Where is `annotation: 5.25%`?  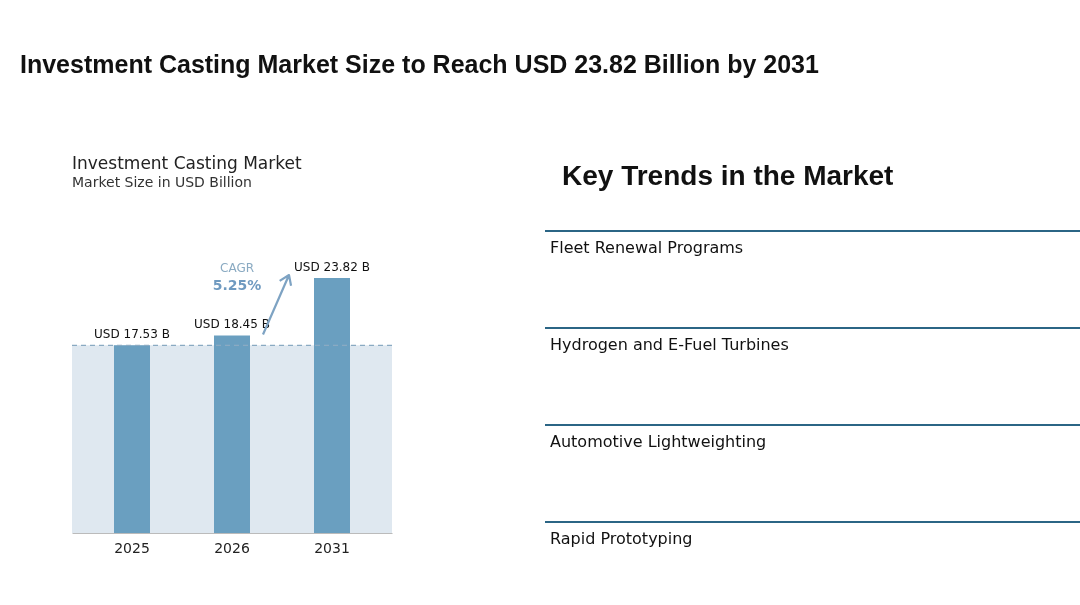
annotation: 5.25% is located at coordinates (237, 285).